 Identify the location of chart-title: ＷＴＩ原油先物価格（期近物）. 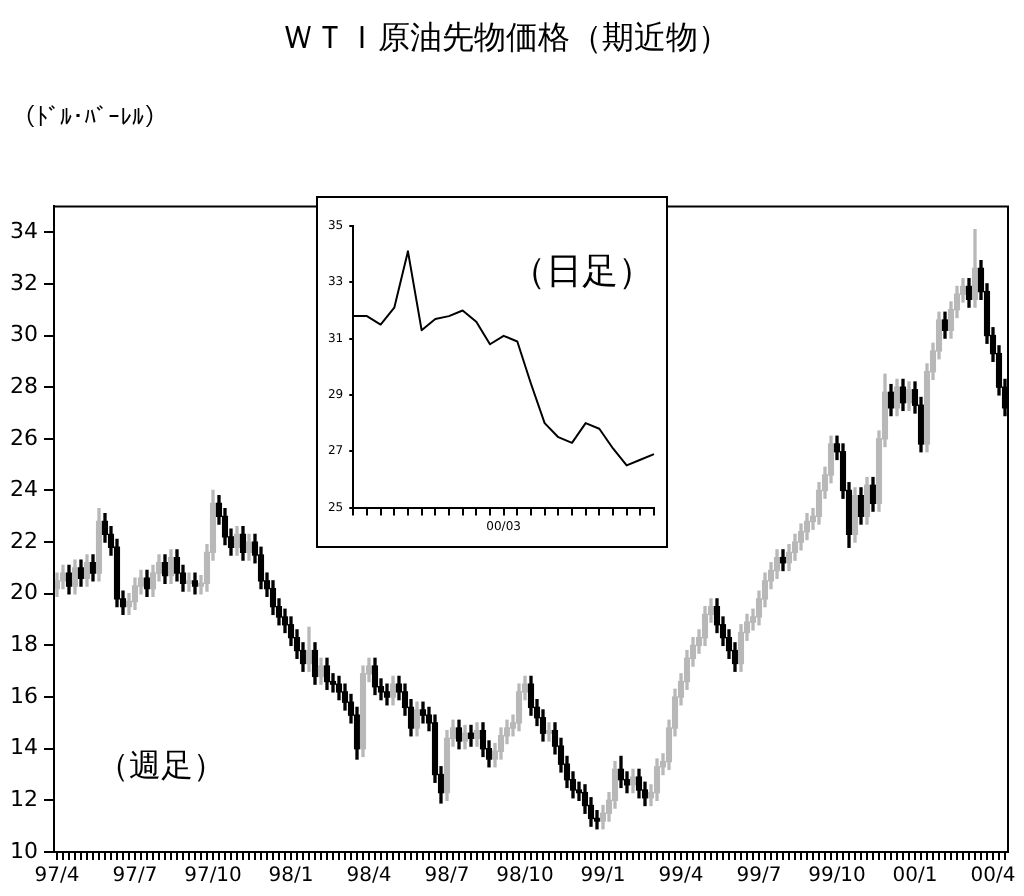
(506, 36).